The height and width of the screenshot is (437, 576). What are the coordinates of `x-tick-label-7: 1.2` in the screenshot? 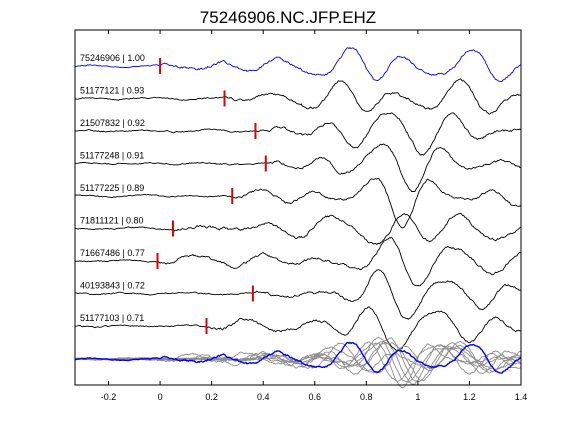 It's located at (469, 397).